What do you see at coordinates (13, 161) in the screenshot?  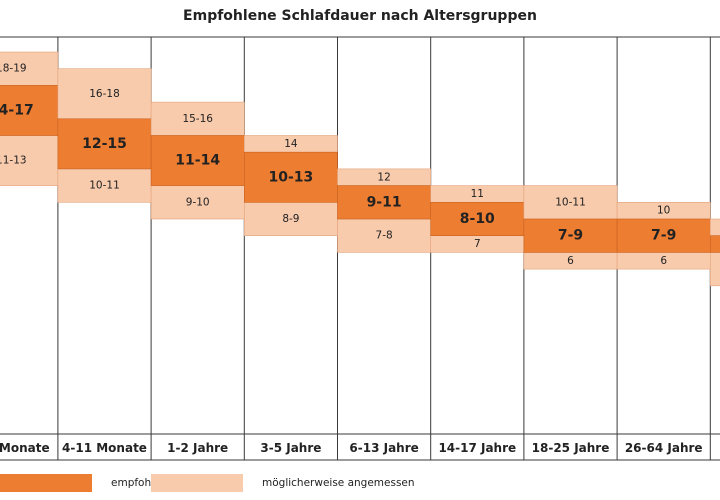 I see `data-label-acceptable-lower: 11-13` at bounding box center [13, 161].